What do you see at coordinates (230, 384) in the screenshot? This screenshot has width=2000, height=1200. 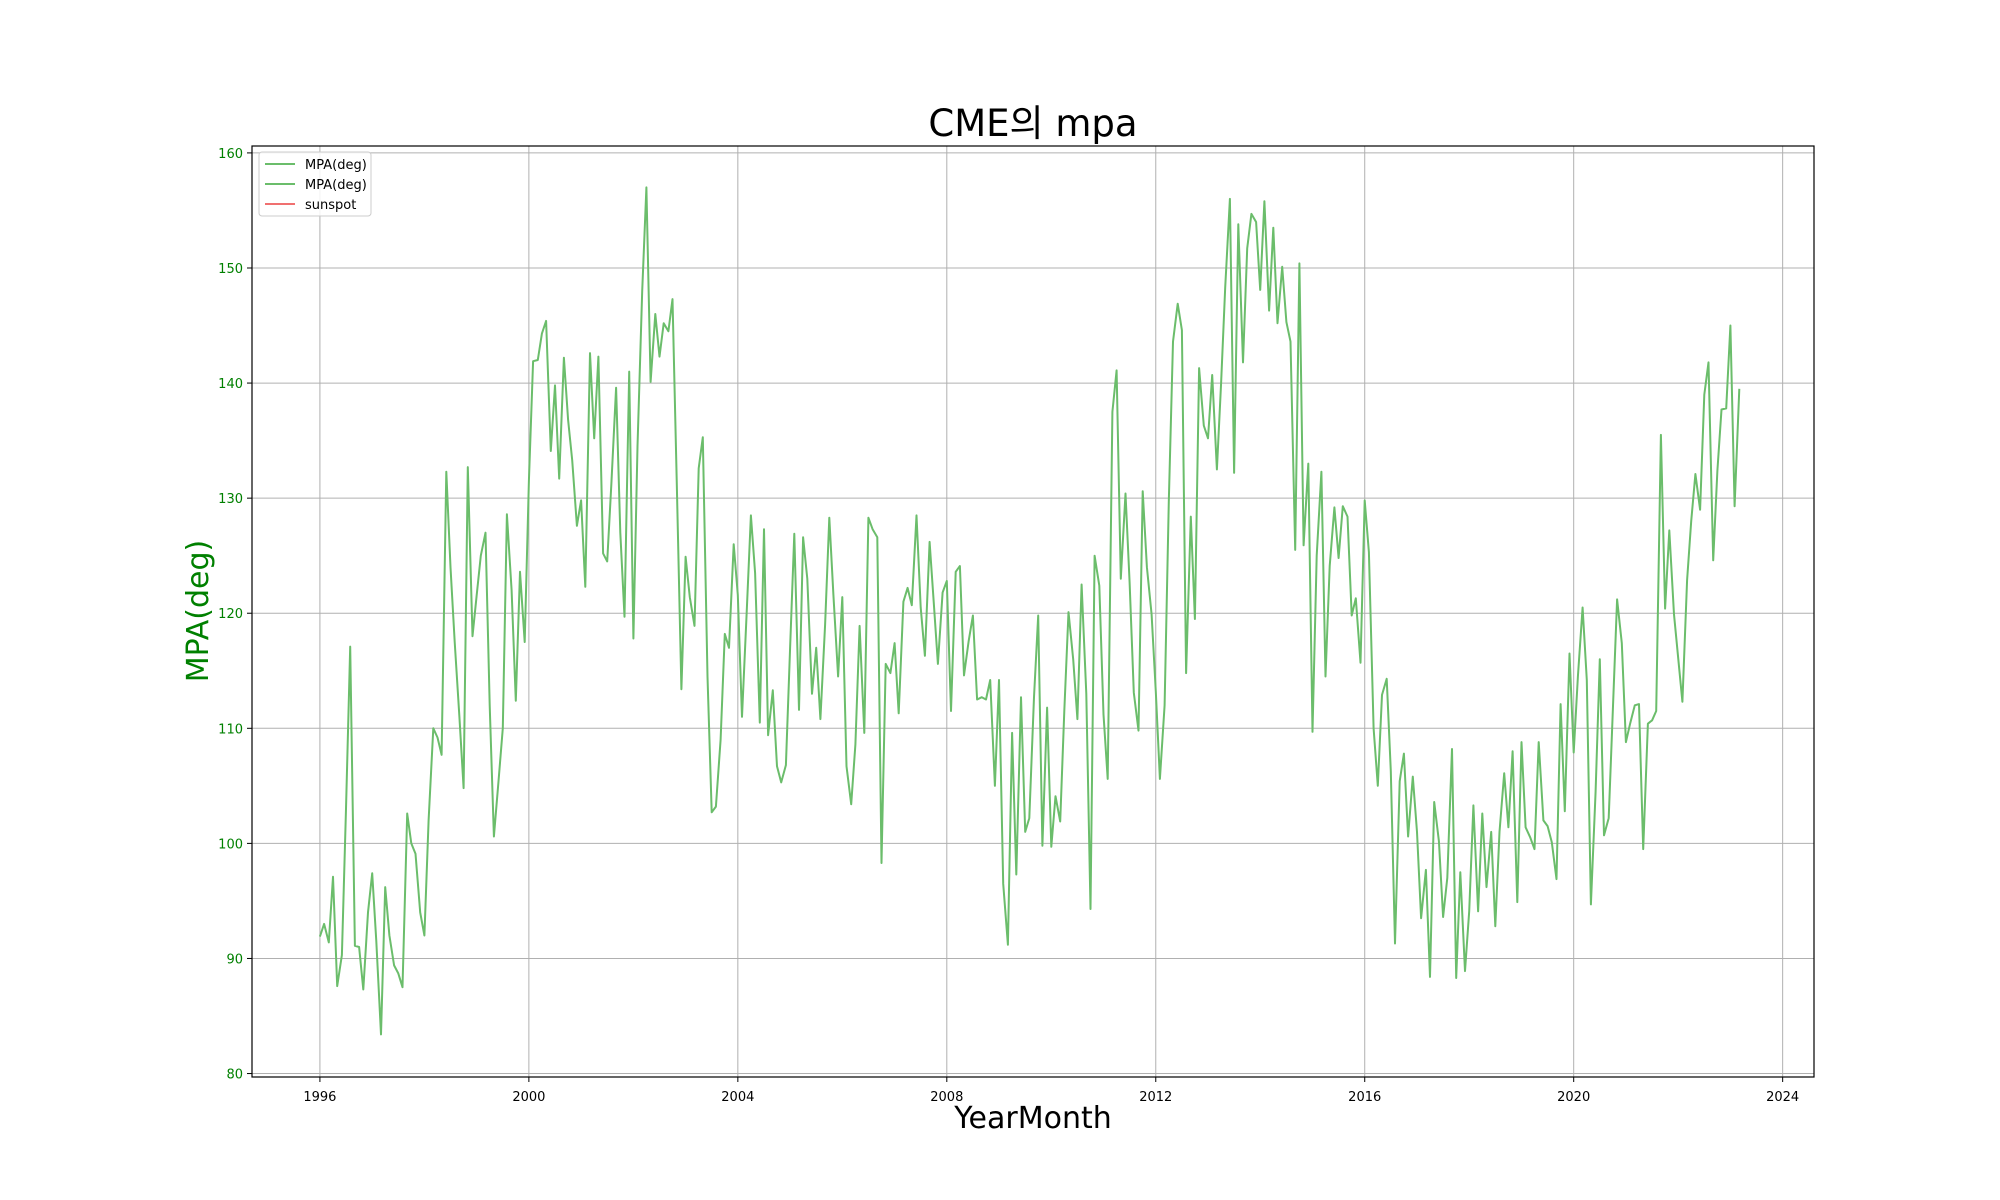 I see `y-tick-label: 140` at bounding box center [230, 384].